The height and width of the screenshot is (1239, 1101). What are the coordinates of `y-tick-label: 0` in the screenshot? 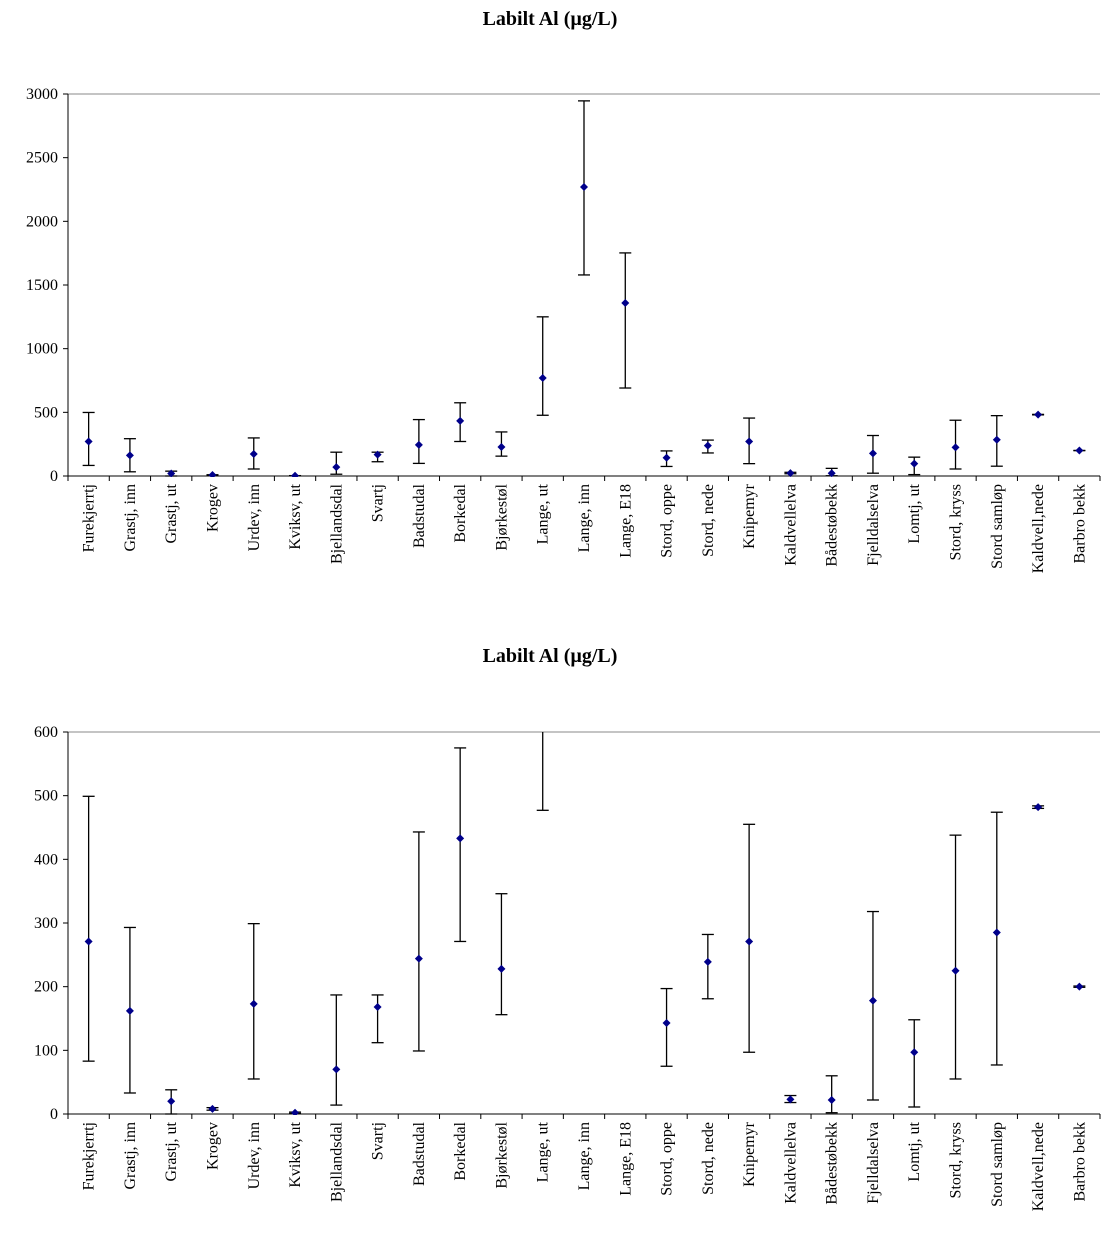 It's located at (54, 1114).